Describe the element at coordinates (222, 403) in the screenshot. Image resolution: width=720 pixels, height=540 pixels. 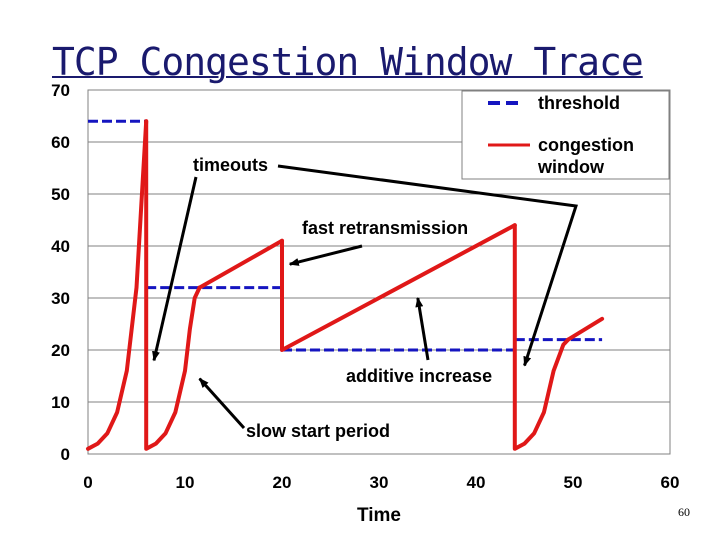
I see `slow-start-arrow` at that location.